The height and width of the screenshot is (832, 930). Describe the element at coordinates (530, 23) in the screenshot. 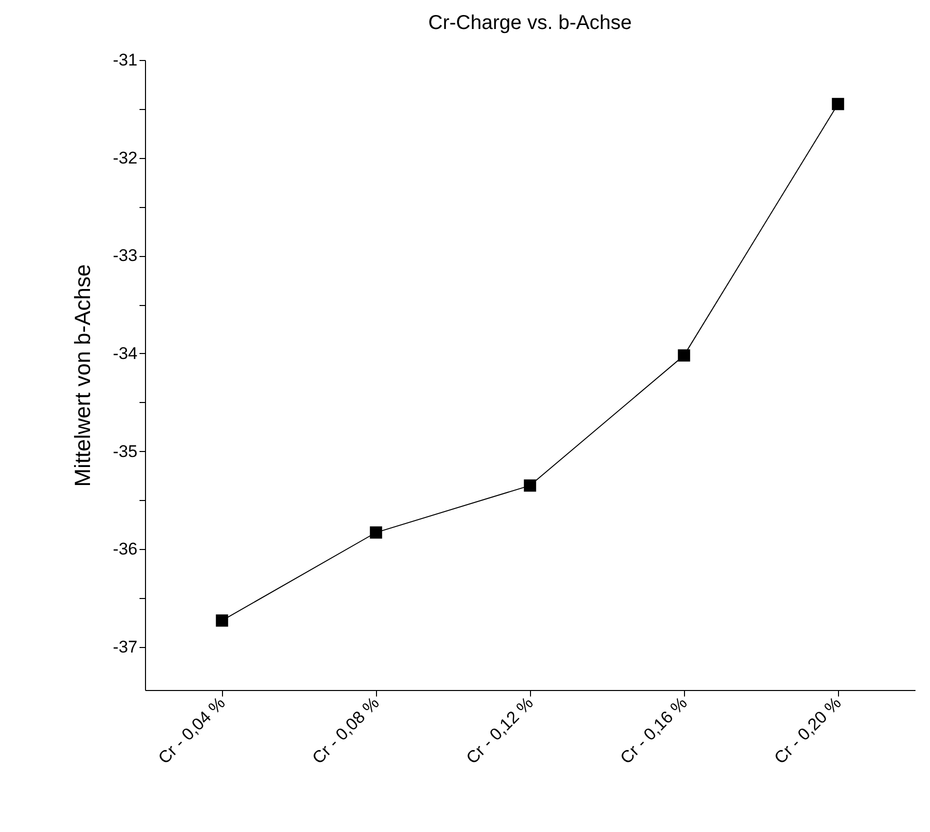

I see `chart-title: Cr-Charge vs. b-Achse` at that location.